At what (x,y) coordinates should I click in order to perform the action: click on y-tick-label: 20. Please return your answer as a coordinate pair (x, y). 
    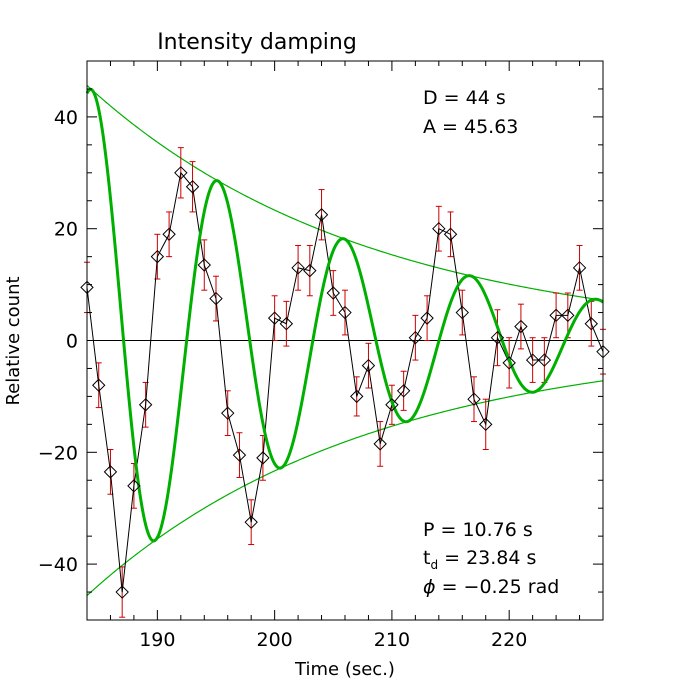
    Looking at the image, I should click on (66, 230).